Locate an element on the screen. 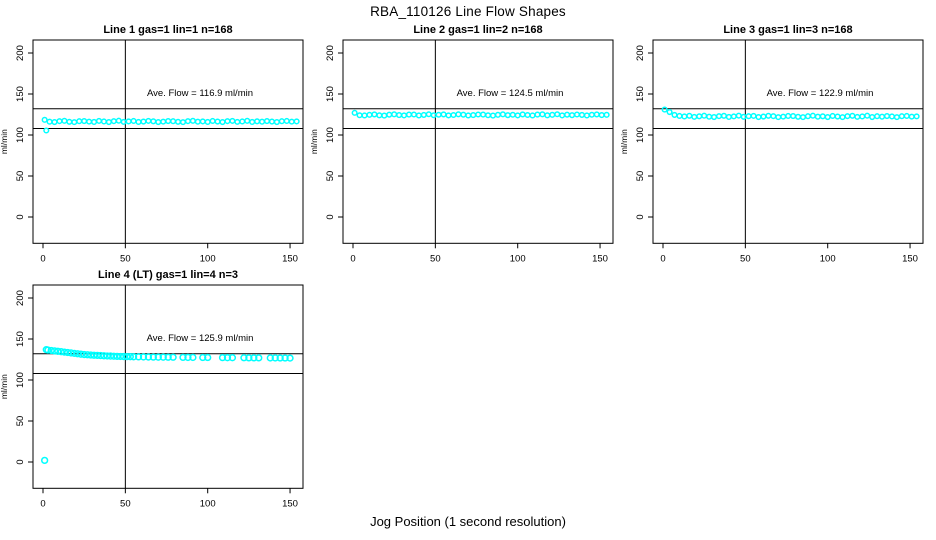  x-axis-label: Jog Position (1 second resolution) is located at coordinates (468, 521).